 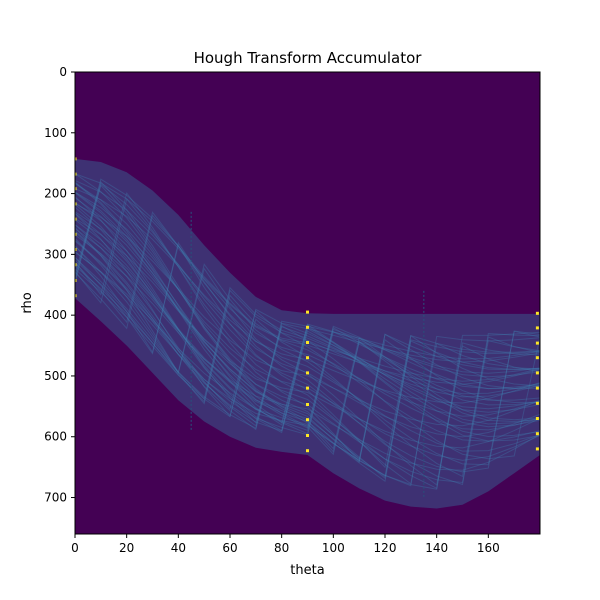 What do you see at coordinates (55, 133) in the screenshot?
I see `y-tick-label: 100` at bounding box center [55, 133].